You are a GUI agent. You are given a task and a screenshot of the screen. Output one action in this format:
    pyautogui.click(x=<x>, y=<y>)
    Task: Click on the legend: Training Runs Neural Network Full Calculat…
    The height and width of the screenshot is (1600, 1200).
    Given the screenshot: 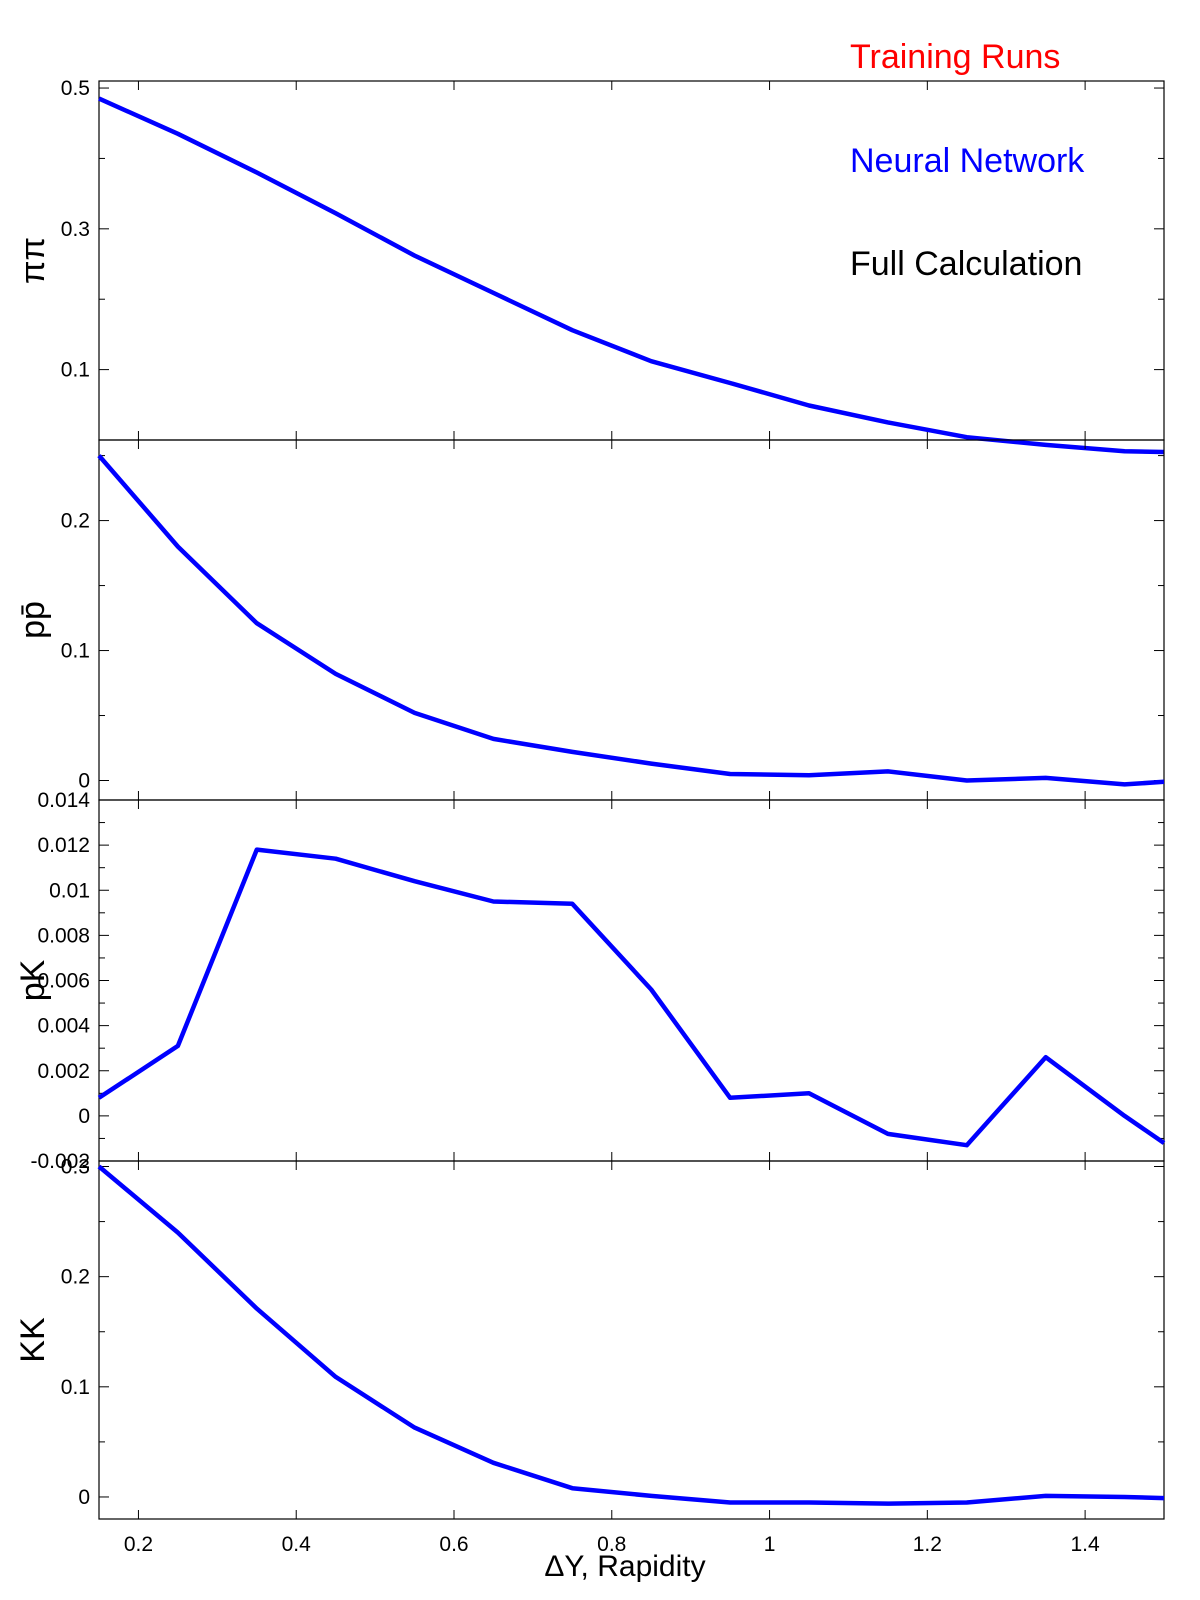 What is the action you would take?
    pyautogui.click(x=967, y=160)
    